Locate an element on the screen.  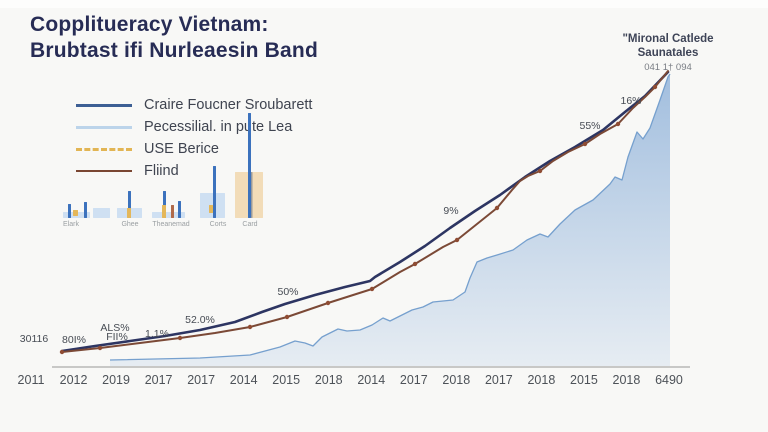
mini-chart-group-label: Theanemad is located at coordinates (171, 224).